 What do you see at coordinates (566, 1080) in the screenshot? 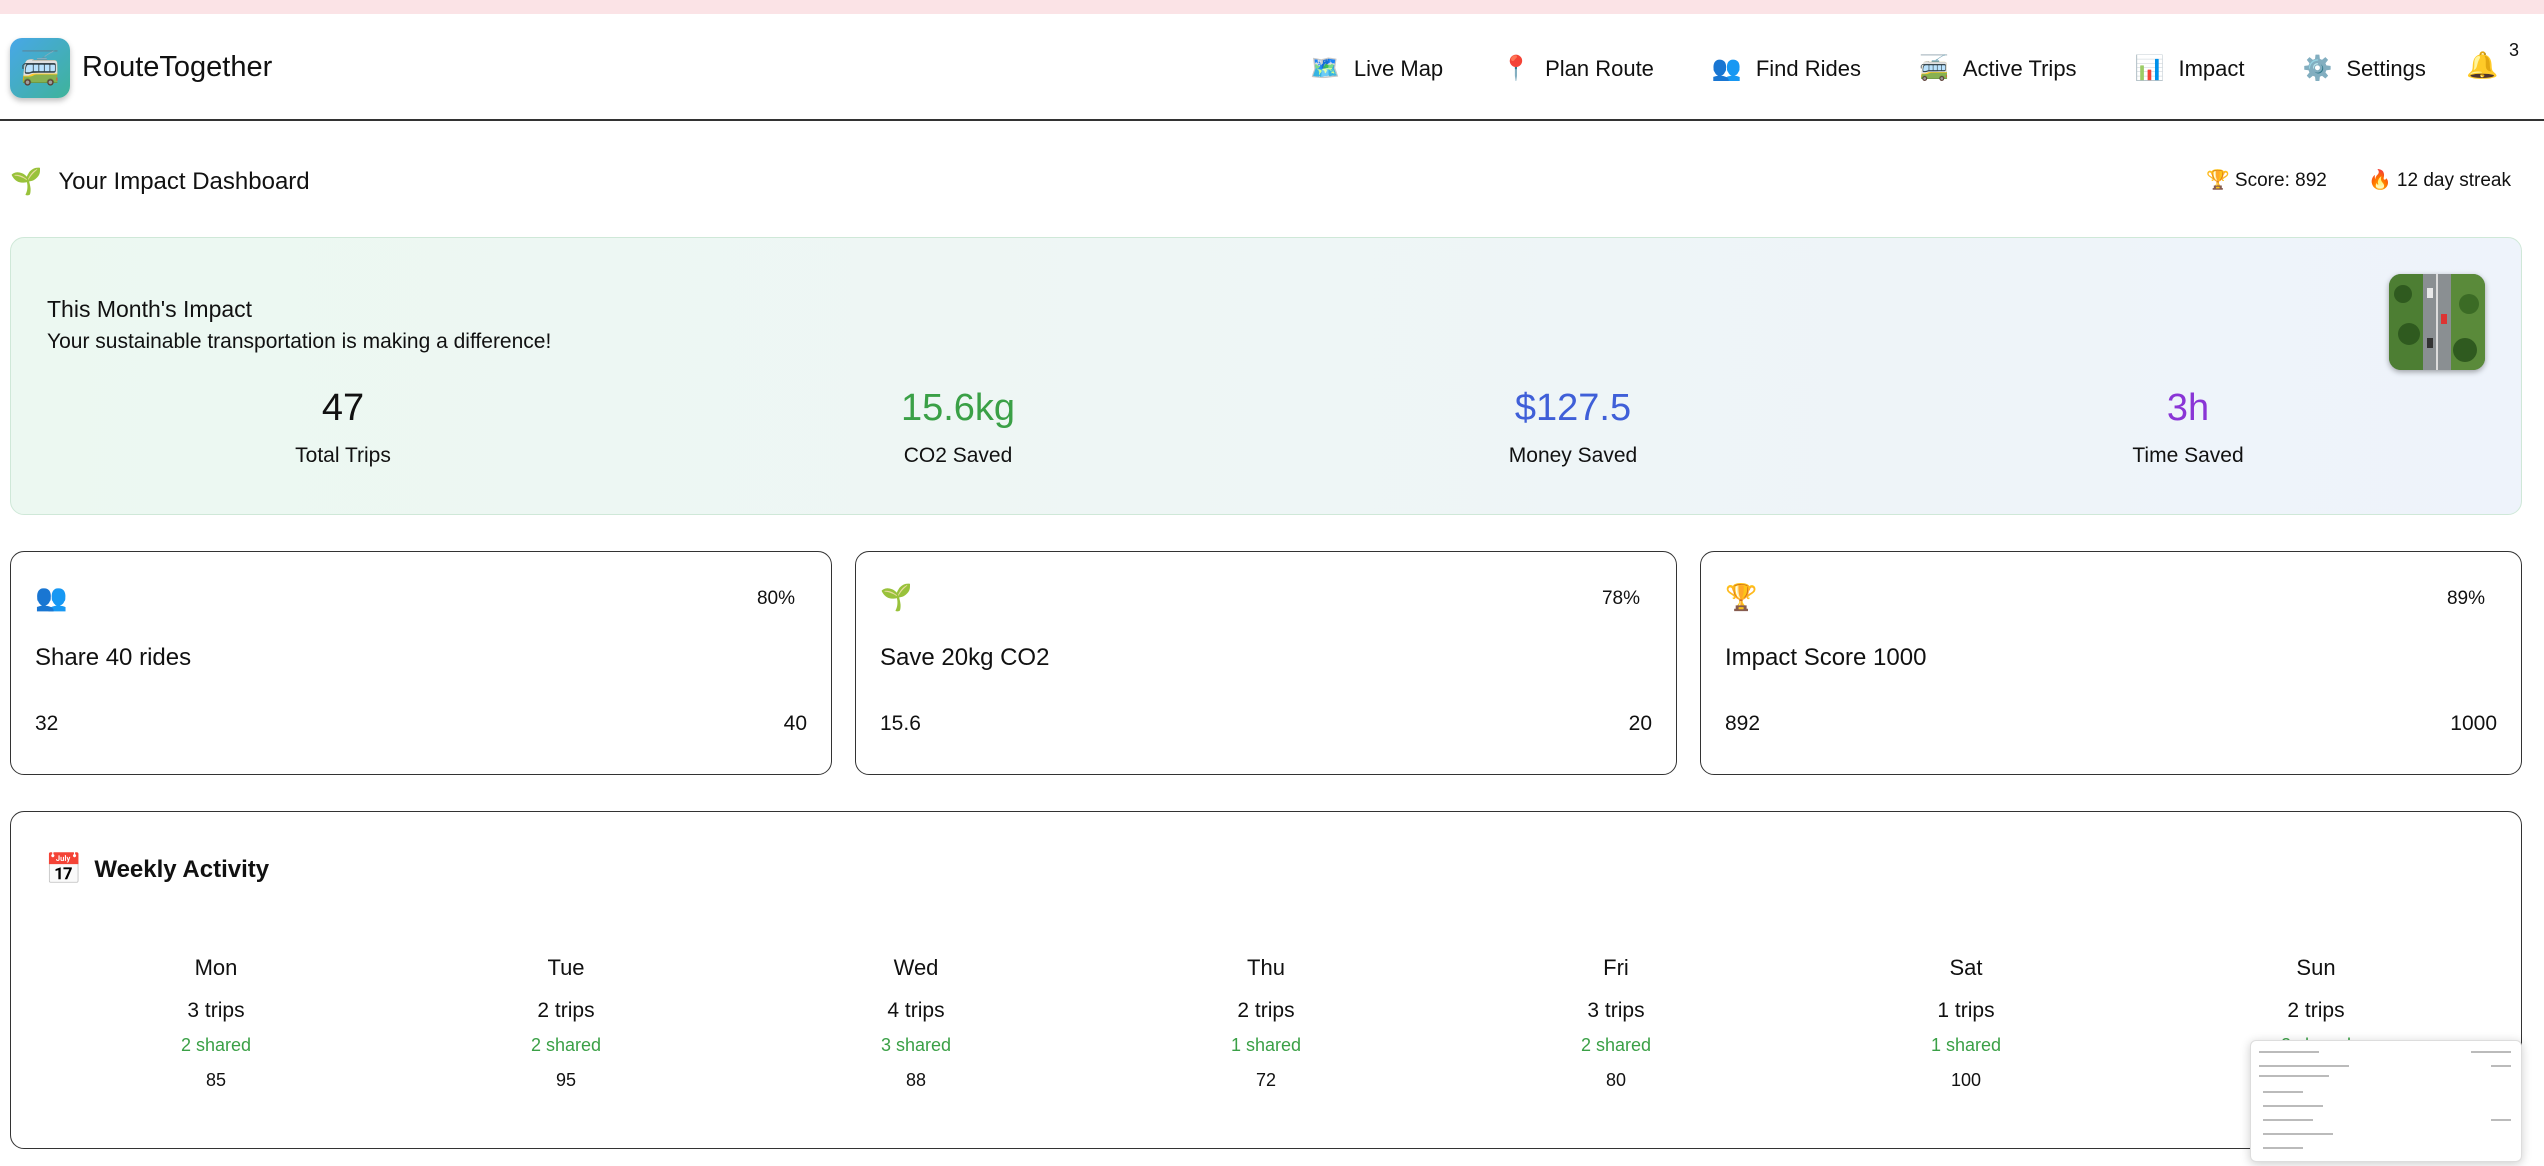
I see `day-score: 95` at bounding box center [566, 1080].